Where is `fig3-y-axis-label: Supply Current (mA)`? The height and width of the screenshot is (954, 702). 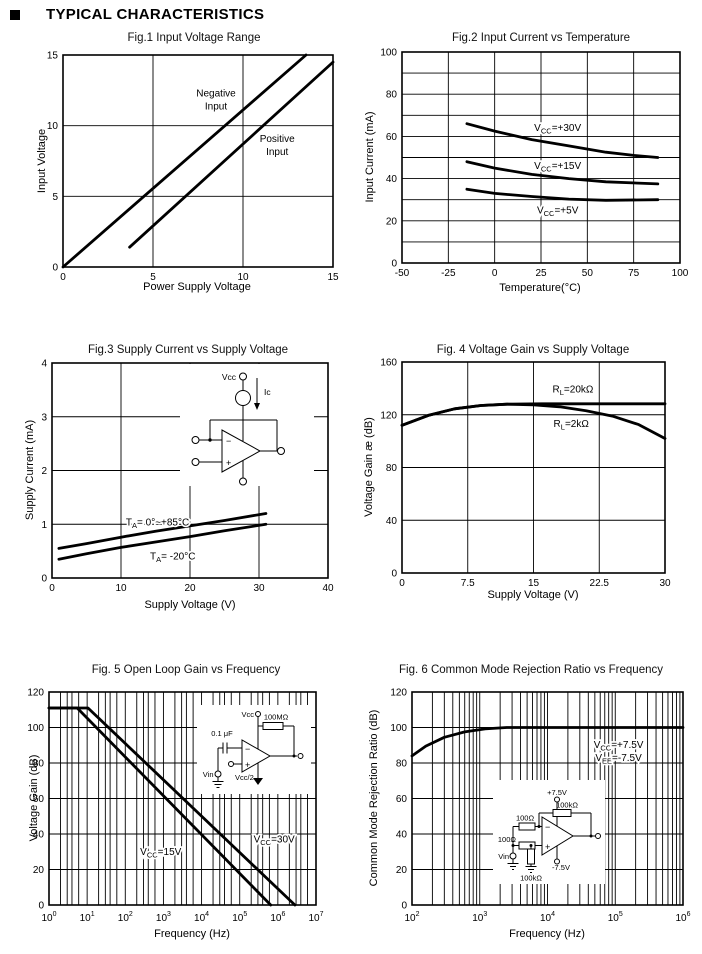 fig3-y-axis-label: Supply Current (mA) is located at coordinates (30, 470).